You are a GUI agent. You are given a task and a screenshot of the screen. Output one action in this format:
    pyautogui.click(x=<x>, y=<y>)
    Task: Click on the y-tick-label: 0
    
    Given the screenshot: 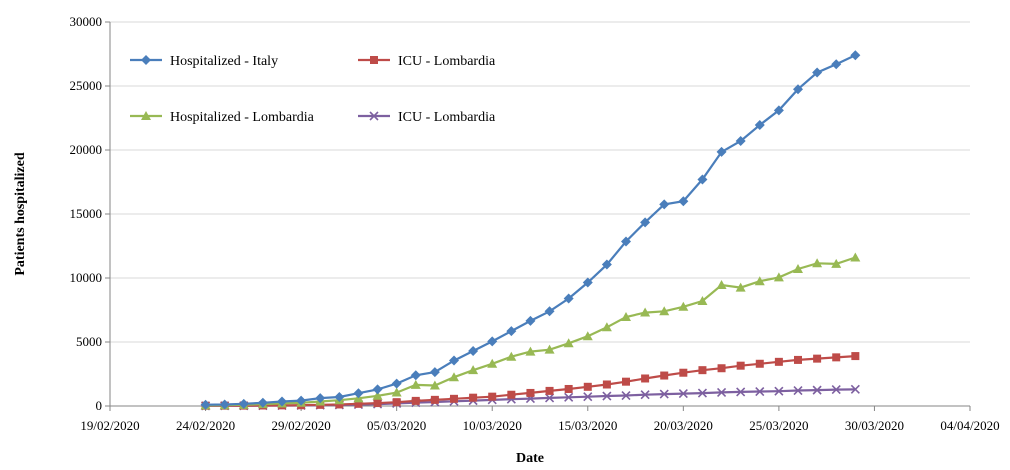 What is the action you would take?
    pyautogui.click(x=99, y=405)
    